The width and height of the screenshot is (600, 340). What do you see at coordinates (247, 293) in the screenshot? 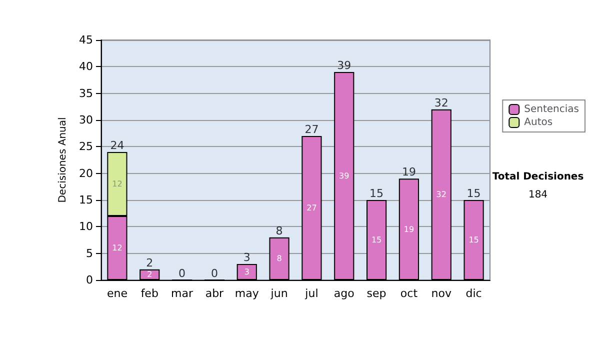
I see `x-tick-label: may` at bounding box center [247, 293].